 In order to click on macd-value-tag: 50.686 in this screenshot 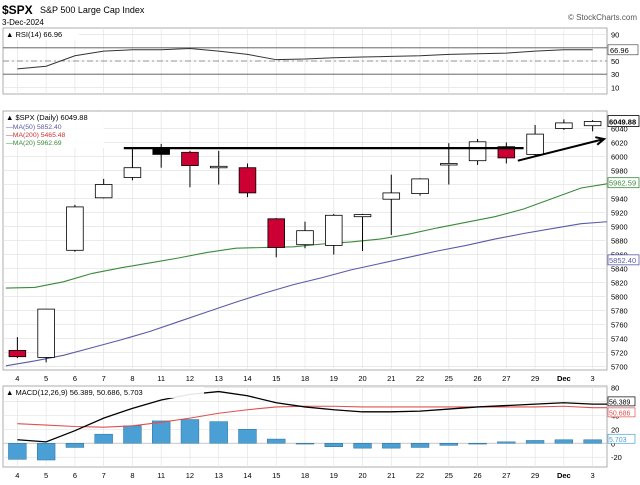, I will do `click(620, 413)`.